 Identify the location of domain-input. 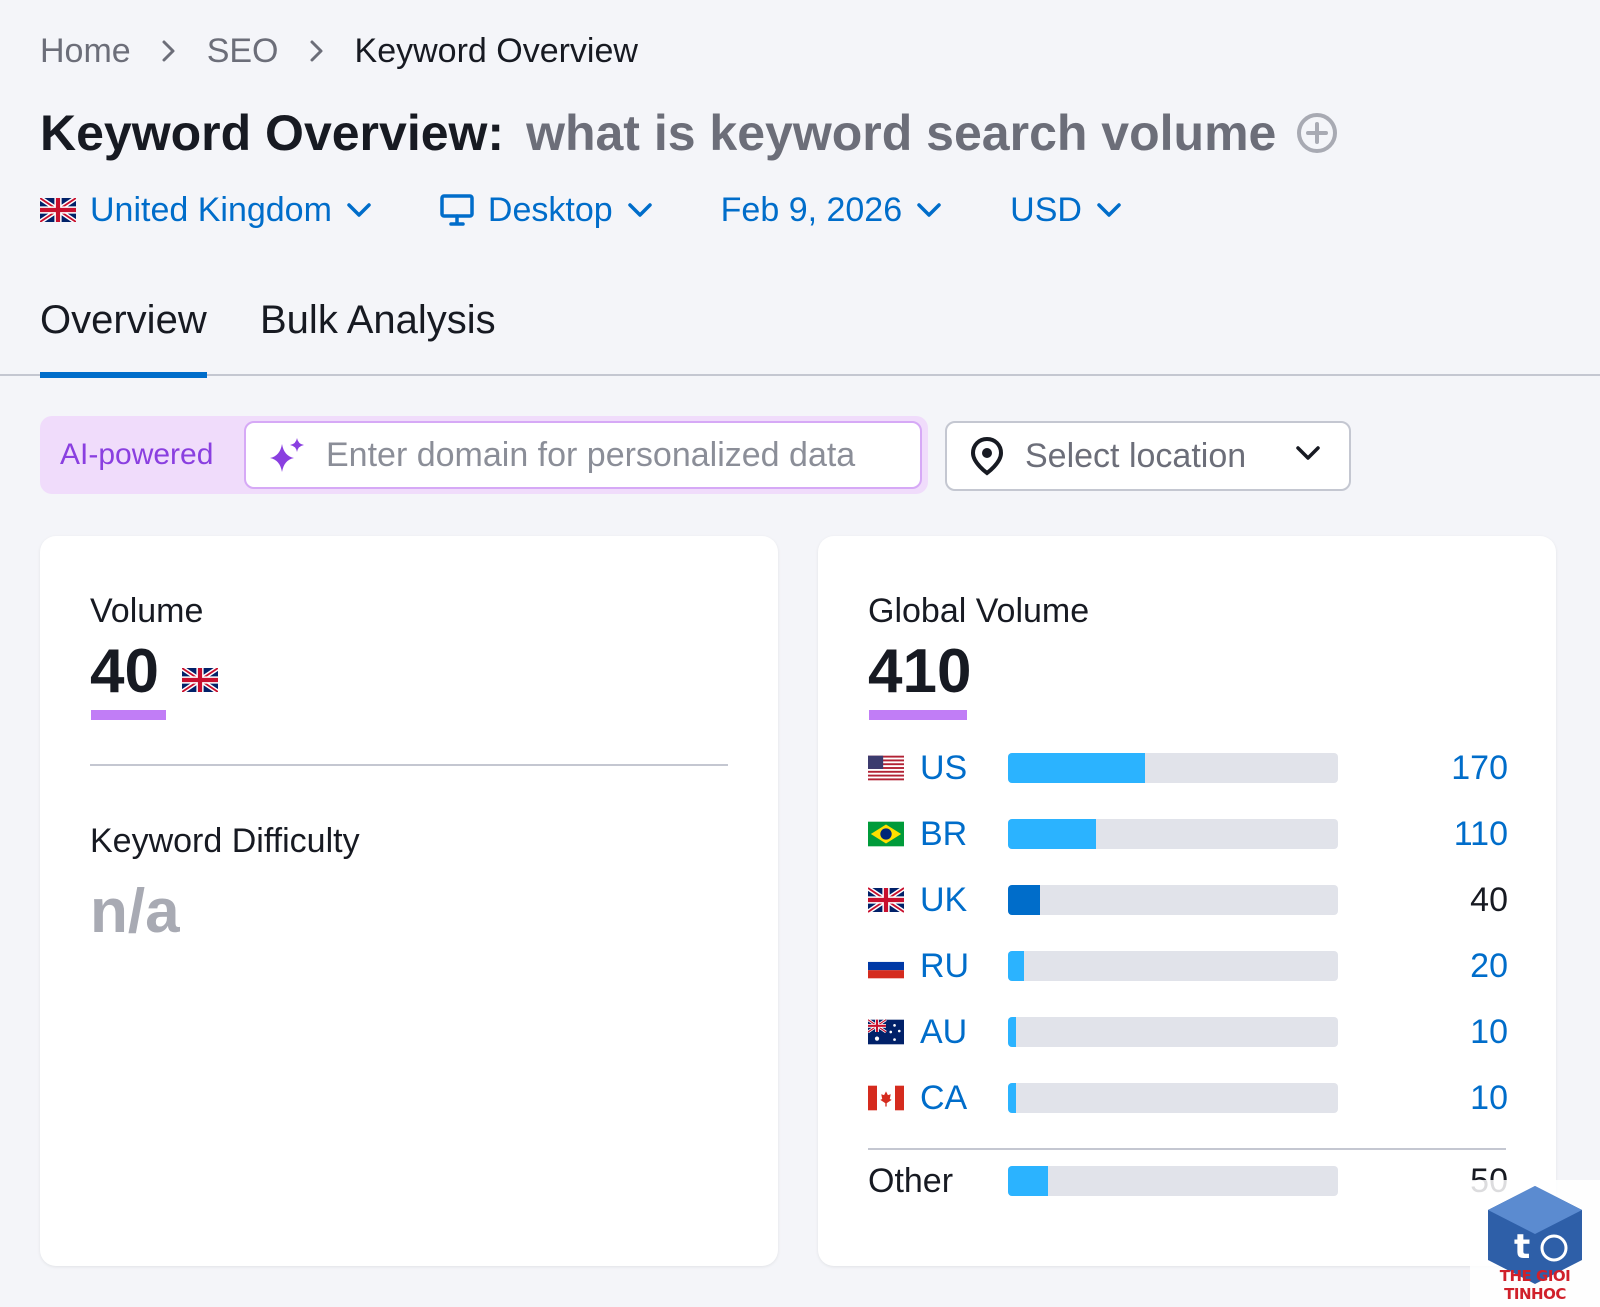
(616, 455).